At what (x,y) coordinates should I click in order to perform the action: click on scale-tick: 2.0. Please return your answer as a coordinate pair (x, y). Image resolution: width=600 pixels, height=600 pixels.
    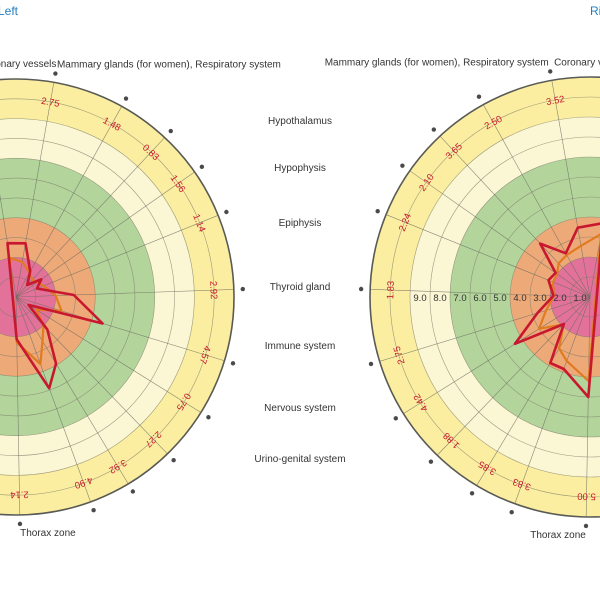
    Looking at the image, I should click on (559, 298).